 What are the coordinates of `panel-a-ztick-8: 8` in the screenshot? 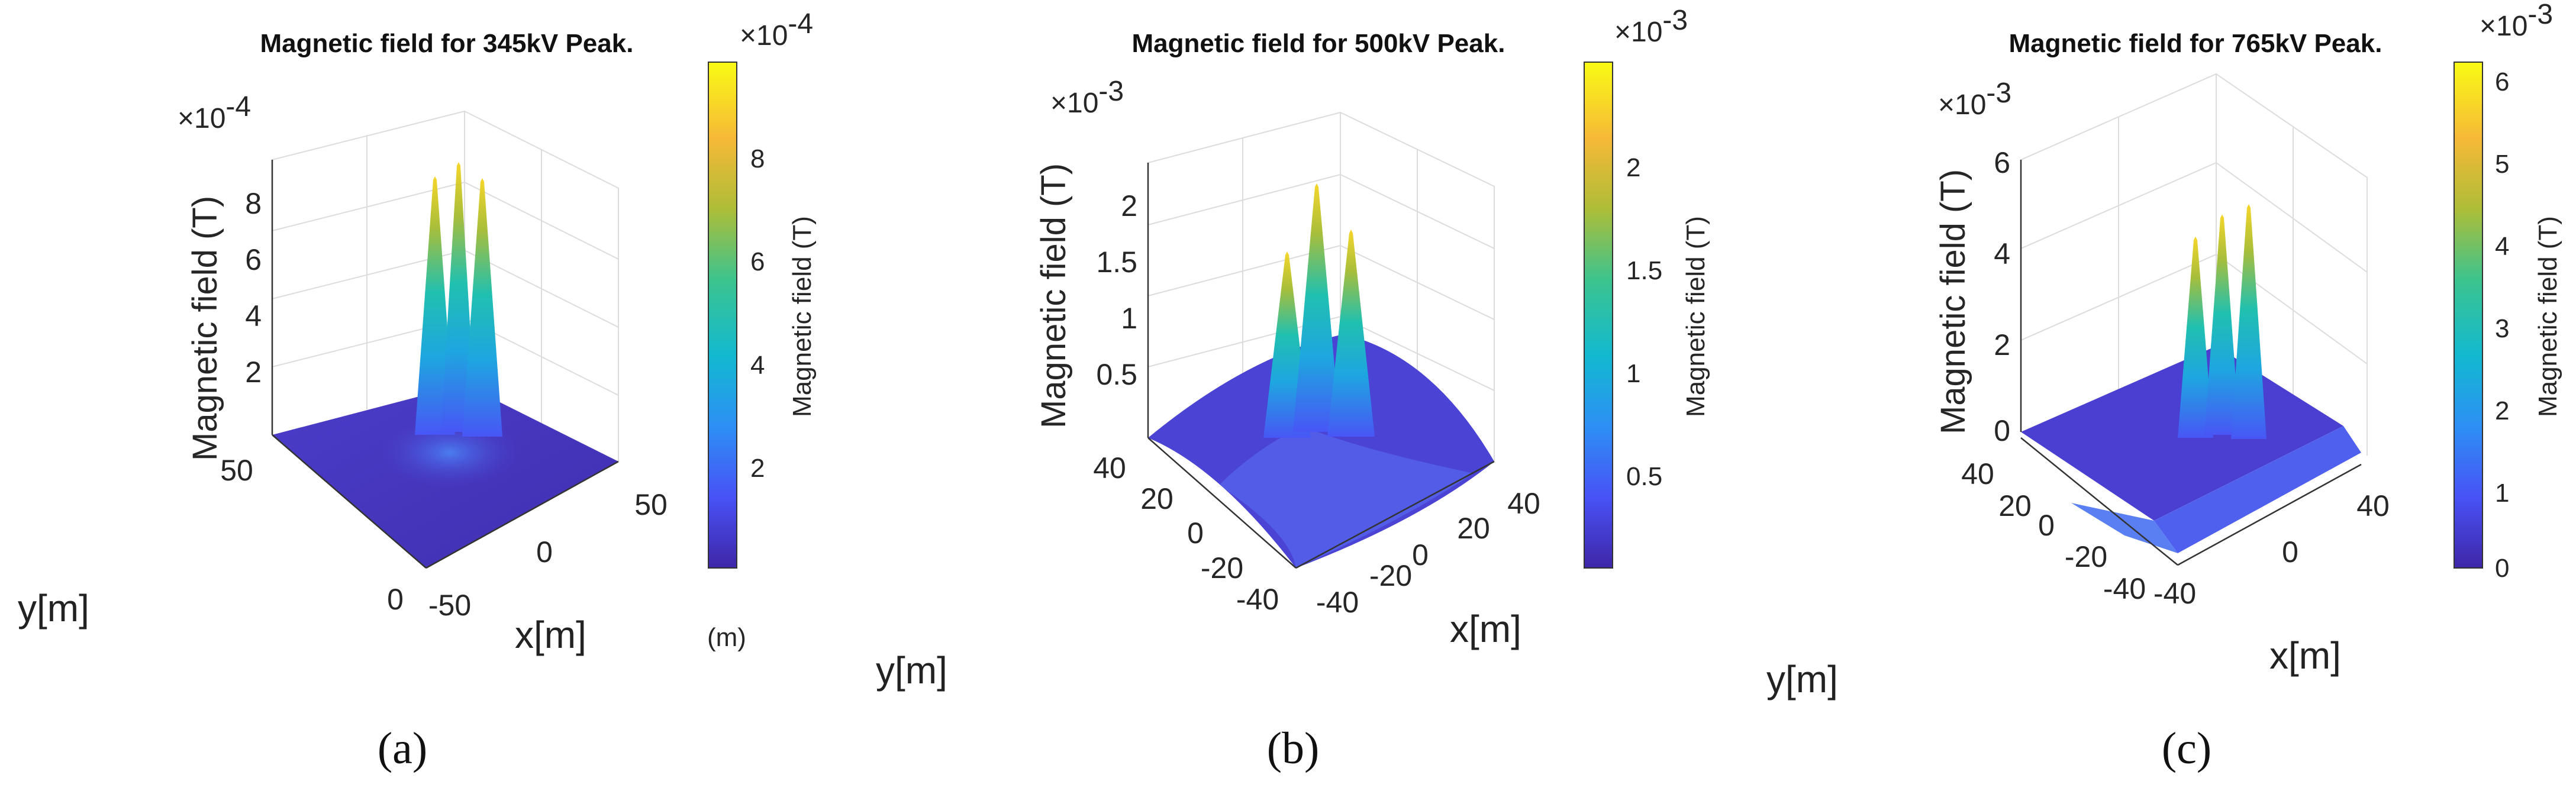 It's located at (253, 203).